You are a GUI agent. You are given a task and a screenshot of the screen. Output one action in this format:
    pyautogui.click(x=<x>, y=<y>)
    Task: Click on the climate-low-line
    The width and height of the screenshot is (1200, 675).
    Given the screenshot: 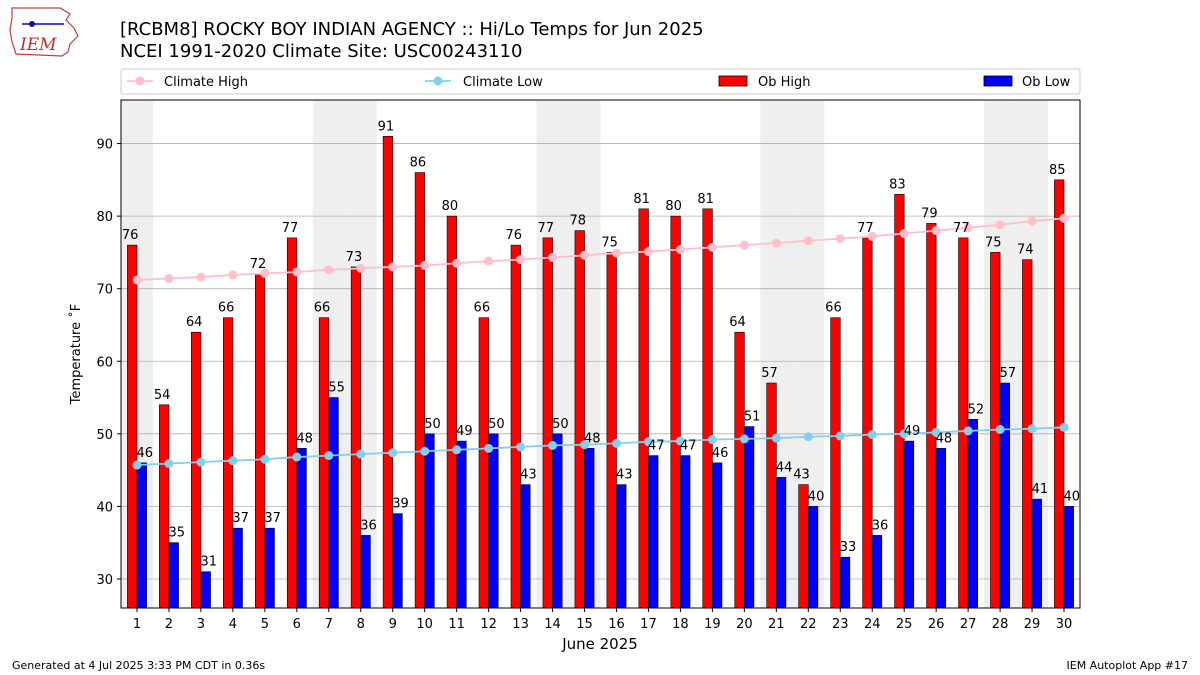 What is the action you would take?
    pyautogui.click(x=600, y=446)
    